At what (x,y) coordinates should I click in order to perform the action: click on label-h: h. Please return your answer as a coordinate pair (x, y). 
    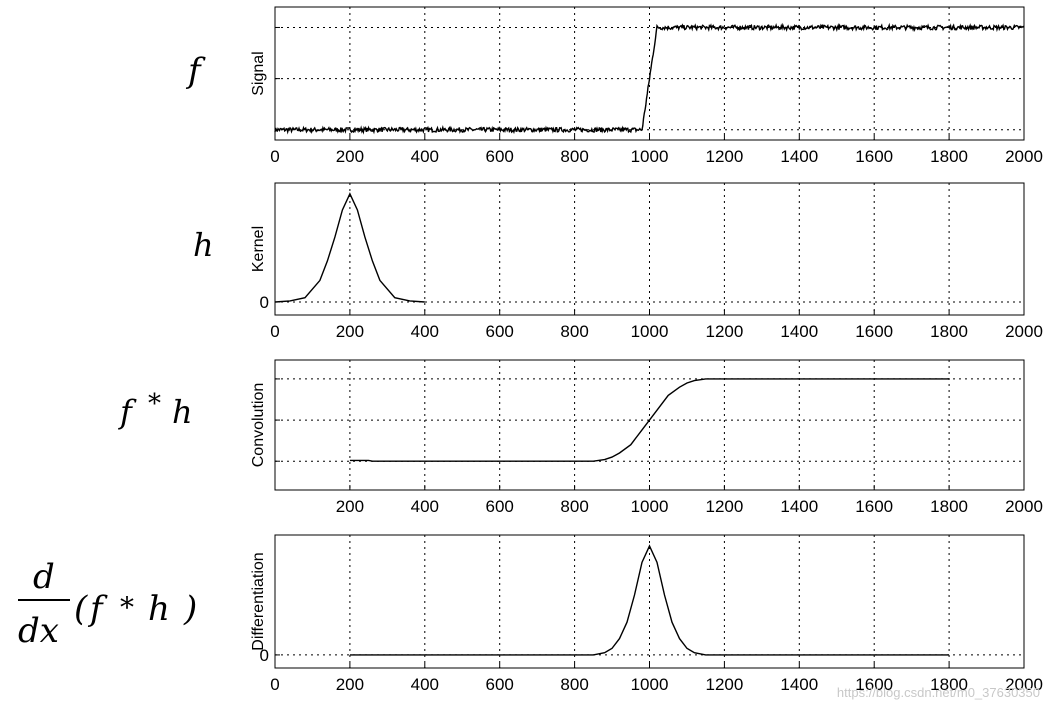
    Looking at the image, I should click on (203, 245).